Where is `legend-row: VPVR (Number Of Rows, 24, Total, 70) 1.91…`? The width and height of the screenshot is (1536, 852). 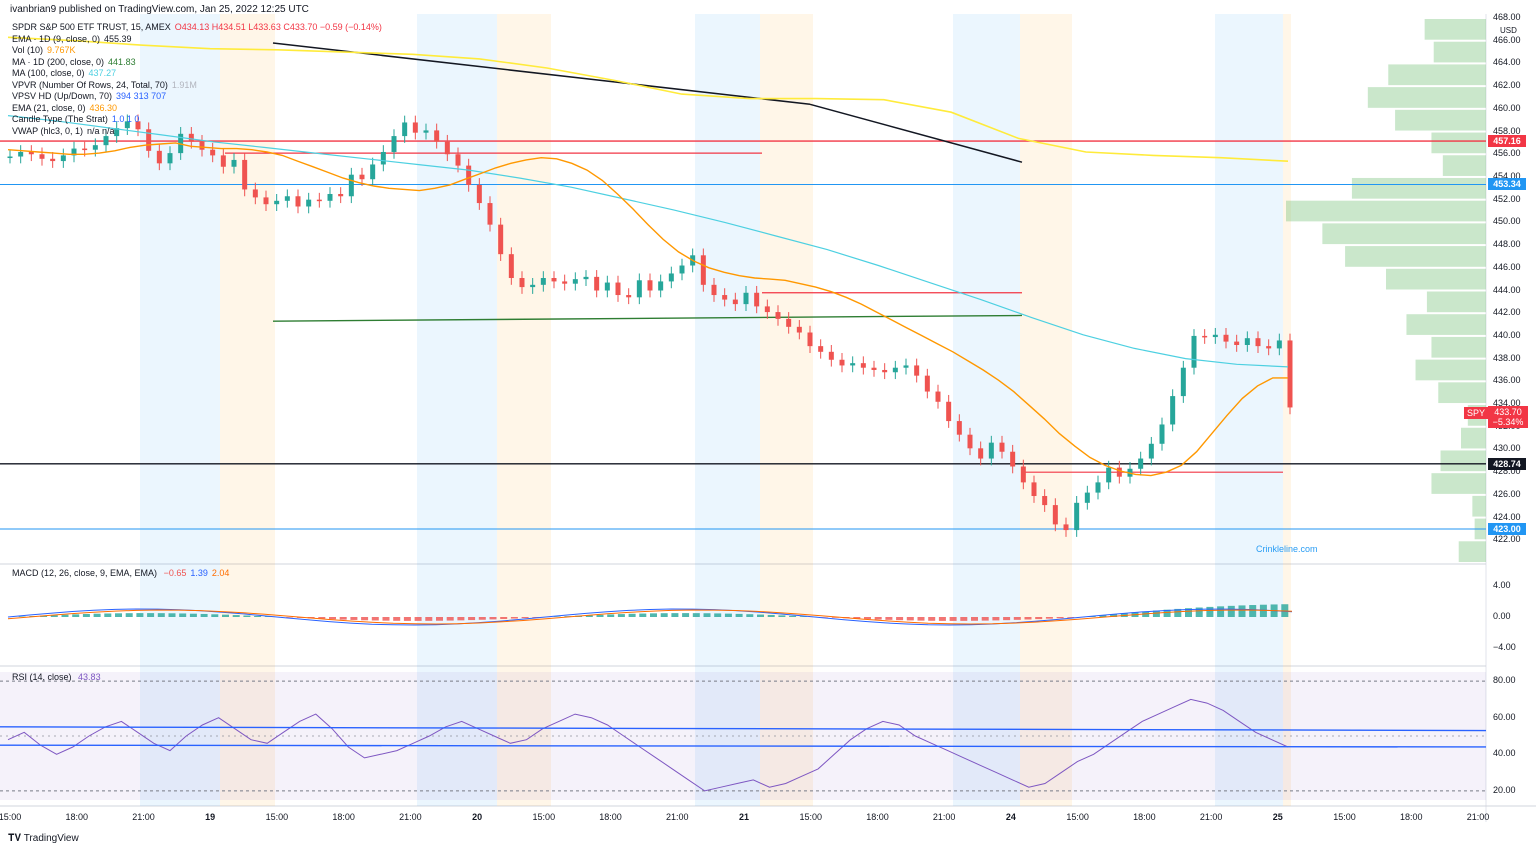 legend-row: VPVR (Number Of Rows, 24, Total, 70) 1.91… is located at coordinates (104, 85).